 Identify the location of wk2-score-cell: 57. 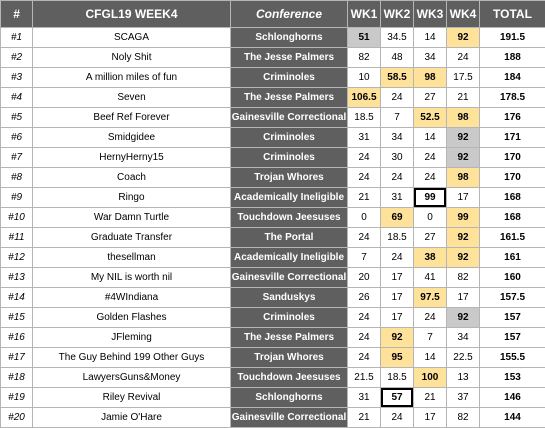
(397, 398).